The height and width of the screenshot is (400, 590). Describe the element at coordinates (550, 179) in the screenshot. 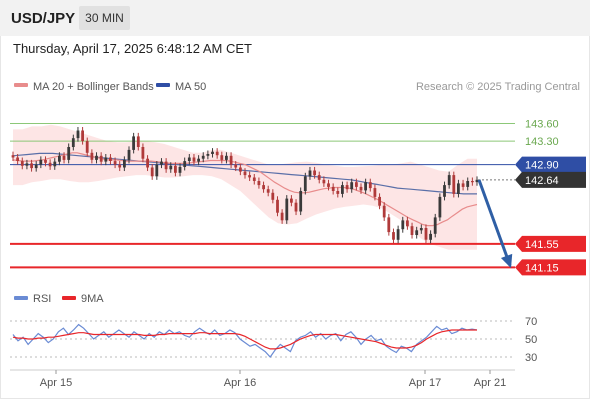

I see `current-level-tag` at that location.